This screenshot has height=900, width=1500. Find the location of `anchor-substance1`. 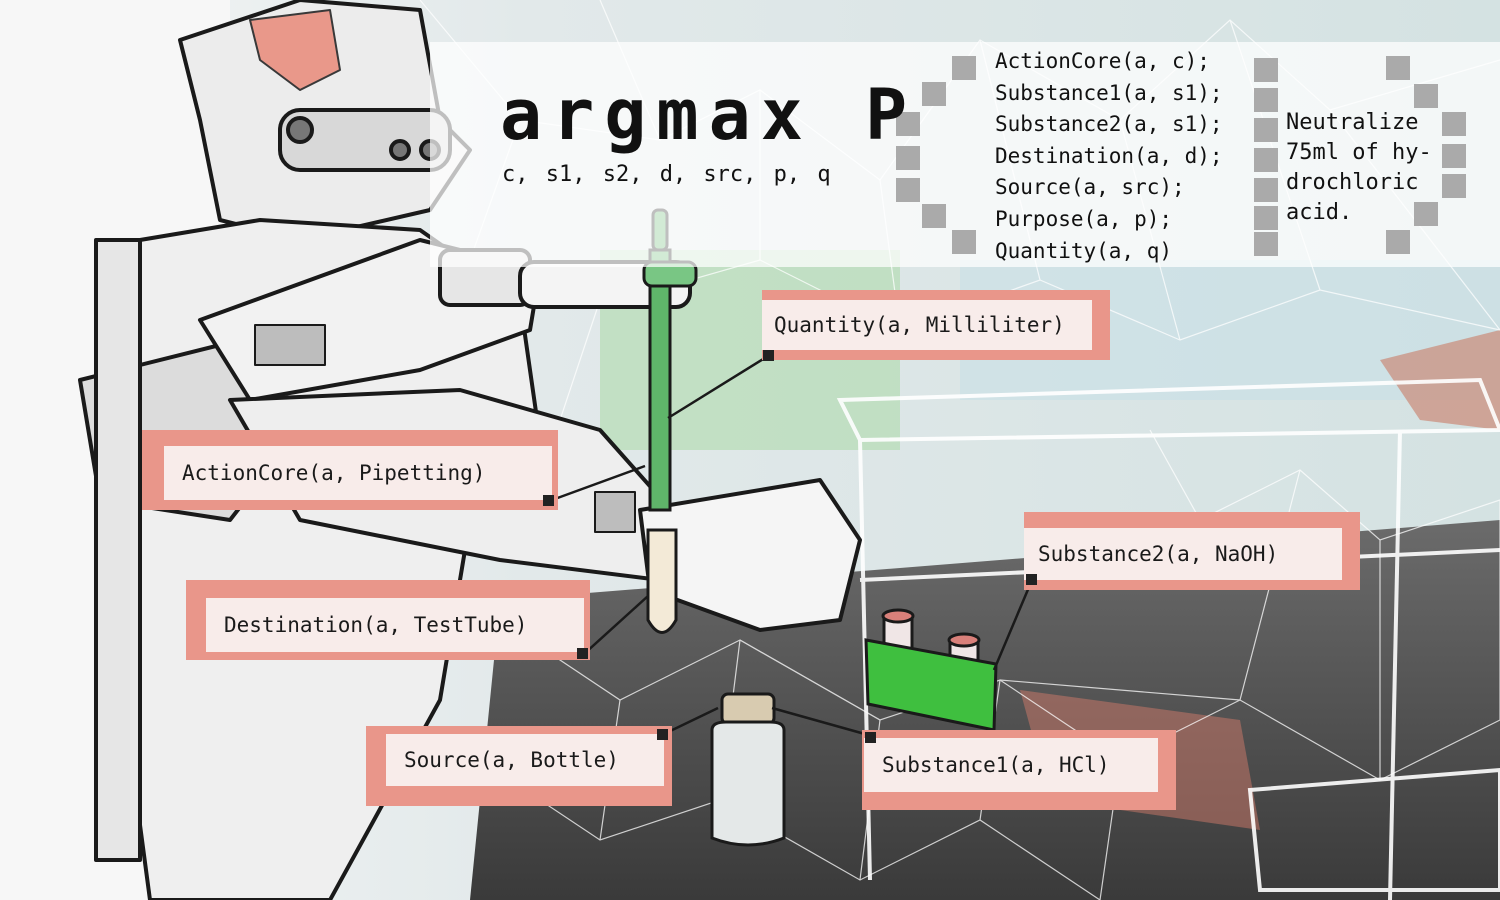

anchor-substance1 is located at coordinates (870, 737).